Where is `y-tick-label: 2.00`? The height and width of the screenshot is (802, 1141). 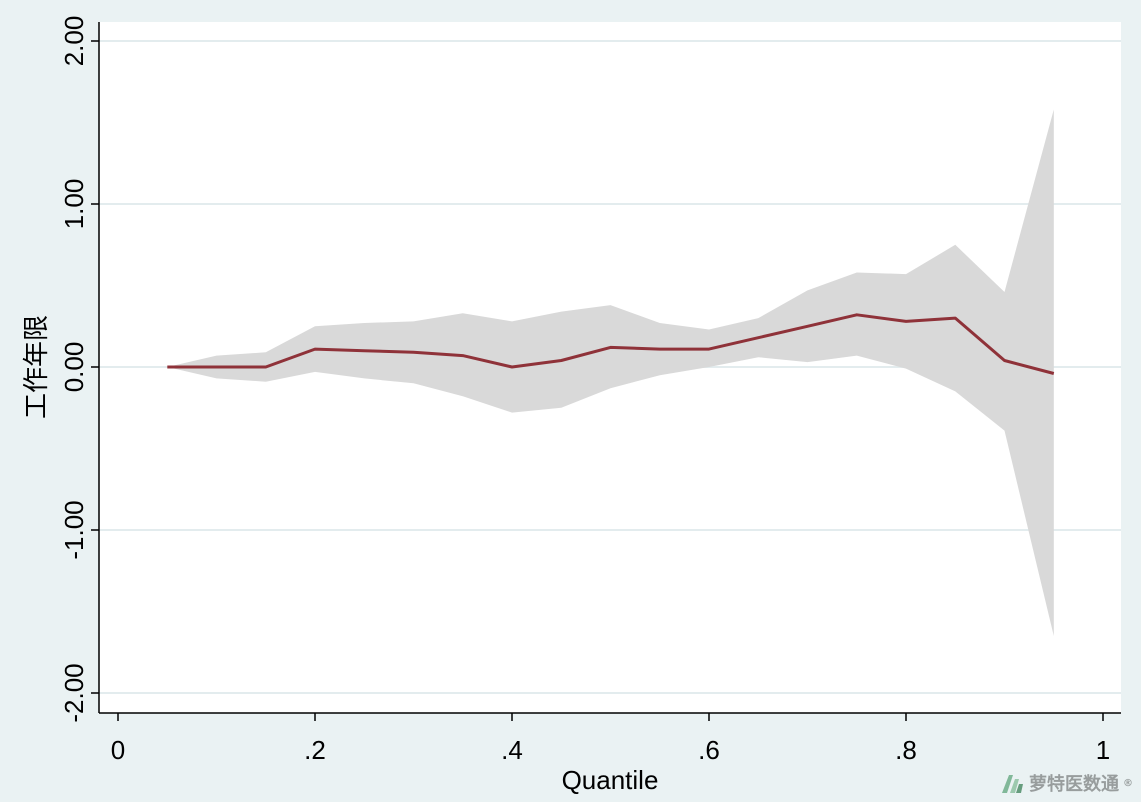
y-tick-label: 2.00 is located at coordinates (74, 41).